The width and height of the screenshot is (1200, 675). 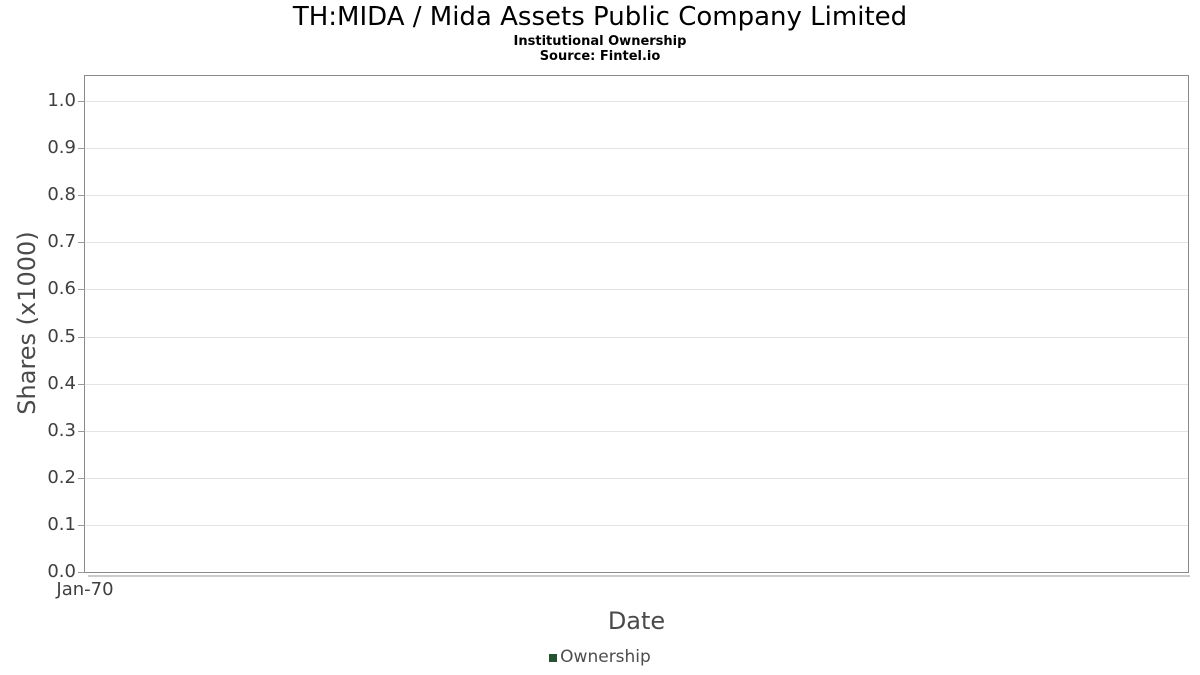 What do you see at coordinates (61, 289) in the screenshot?
I see `y-tick-label: 0.6` at bounding box center [61, 289].